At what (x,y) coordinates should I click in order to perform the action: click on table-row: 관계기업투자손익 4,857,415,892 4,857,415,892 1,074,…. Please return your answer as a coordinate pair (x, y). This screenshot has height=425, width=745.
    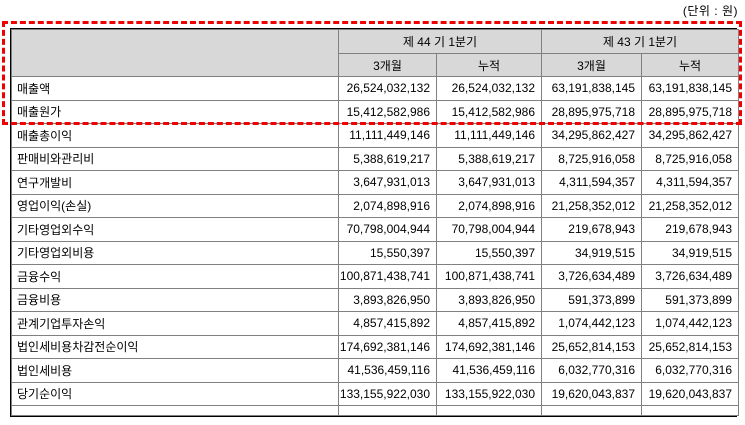
    Looking at the image, I should click on (375, 323).